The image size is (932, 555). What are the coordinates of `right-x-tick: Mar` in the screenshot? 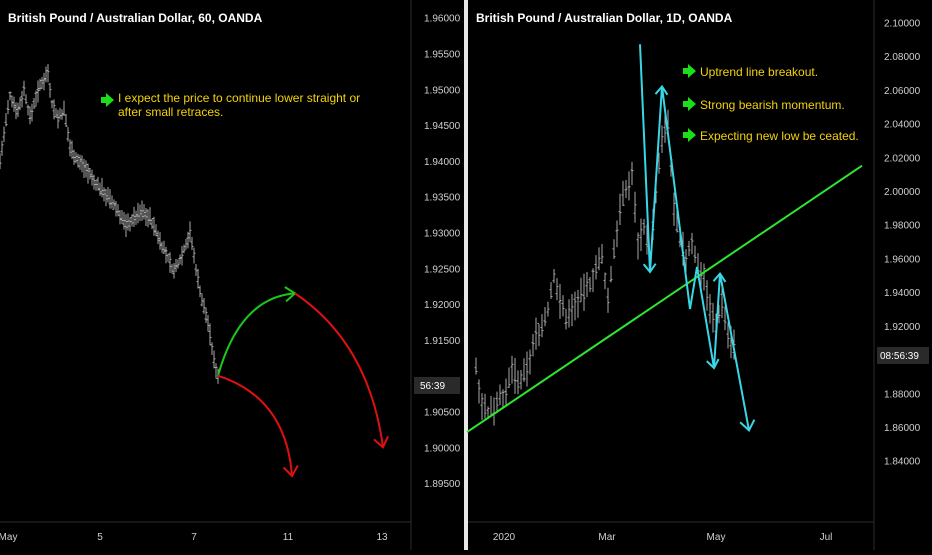 It's located at (607, 537).